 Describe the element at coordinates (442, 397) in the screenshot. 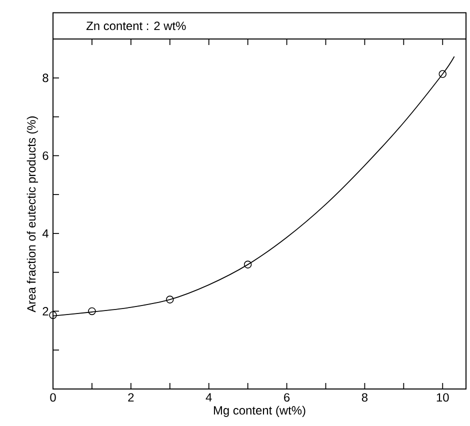

I see `x-tick-label: 10` at that location.